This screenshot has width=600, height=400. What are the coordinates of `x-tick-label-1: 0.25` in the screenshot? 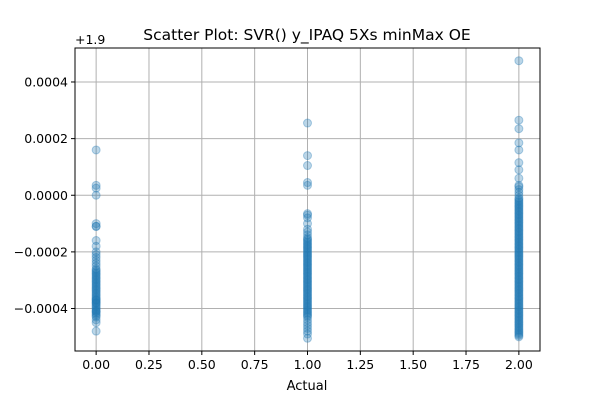 It's located at (149, 364).